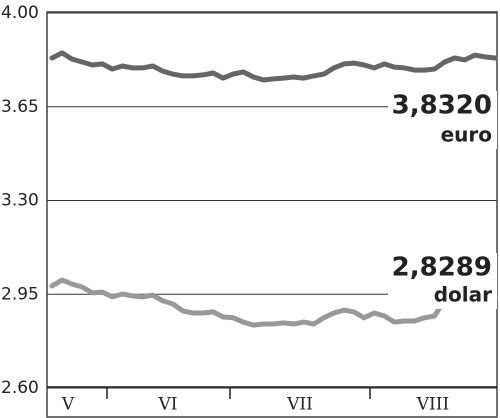 The image size is (500, 418). What do you see at coordinates (442, 106) in the screenshot?
I see `rate-label: 3,8320` at bounding box center [442, 106].